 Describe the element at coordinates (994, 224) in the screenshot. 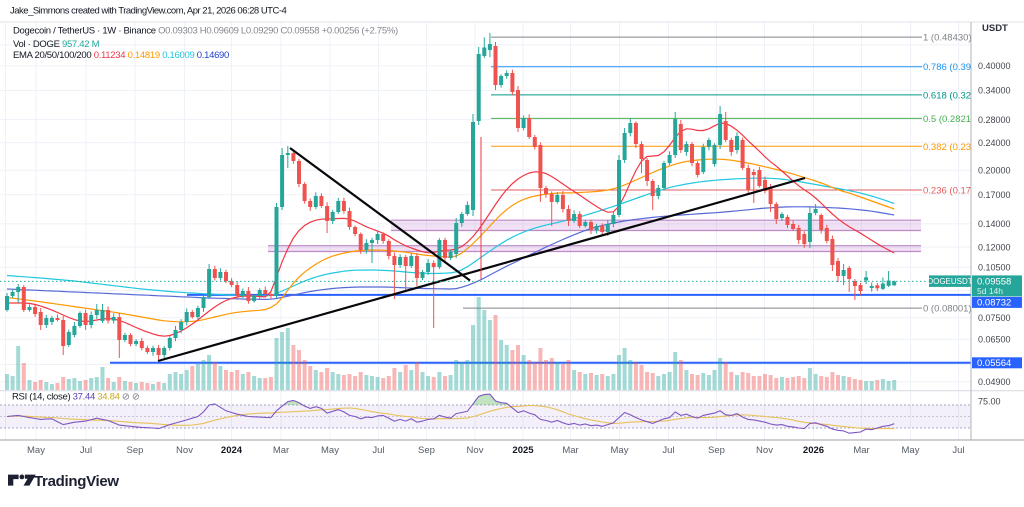

I see `svg-text: 0.14000` at that location.